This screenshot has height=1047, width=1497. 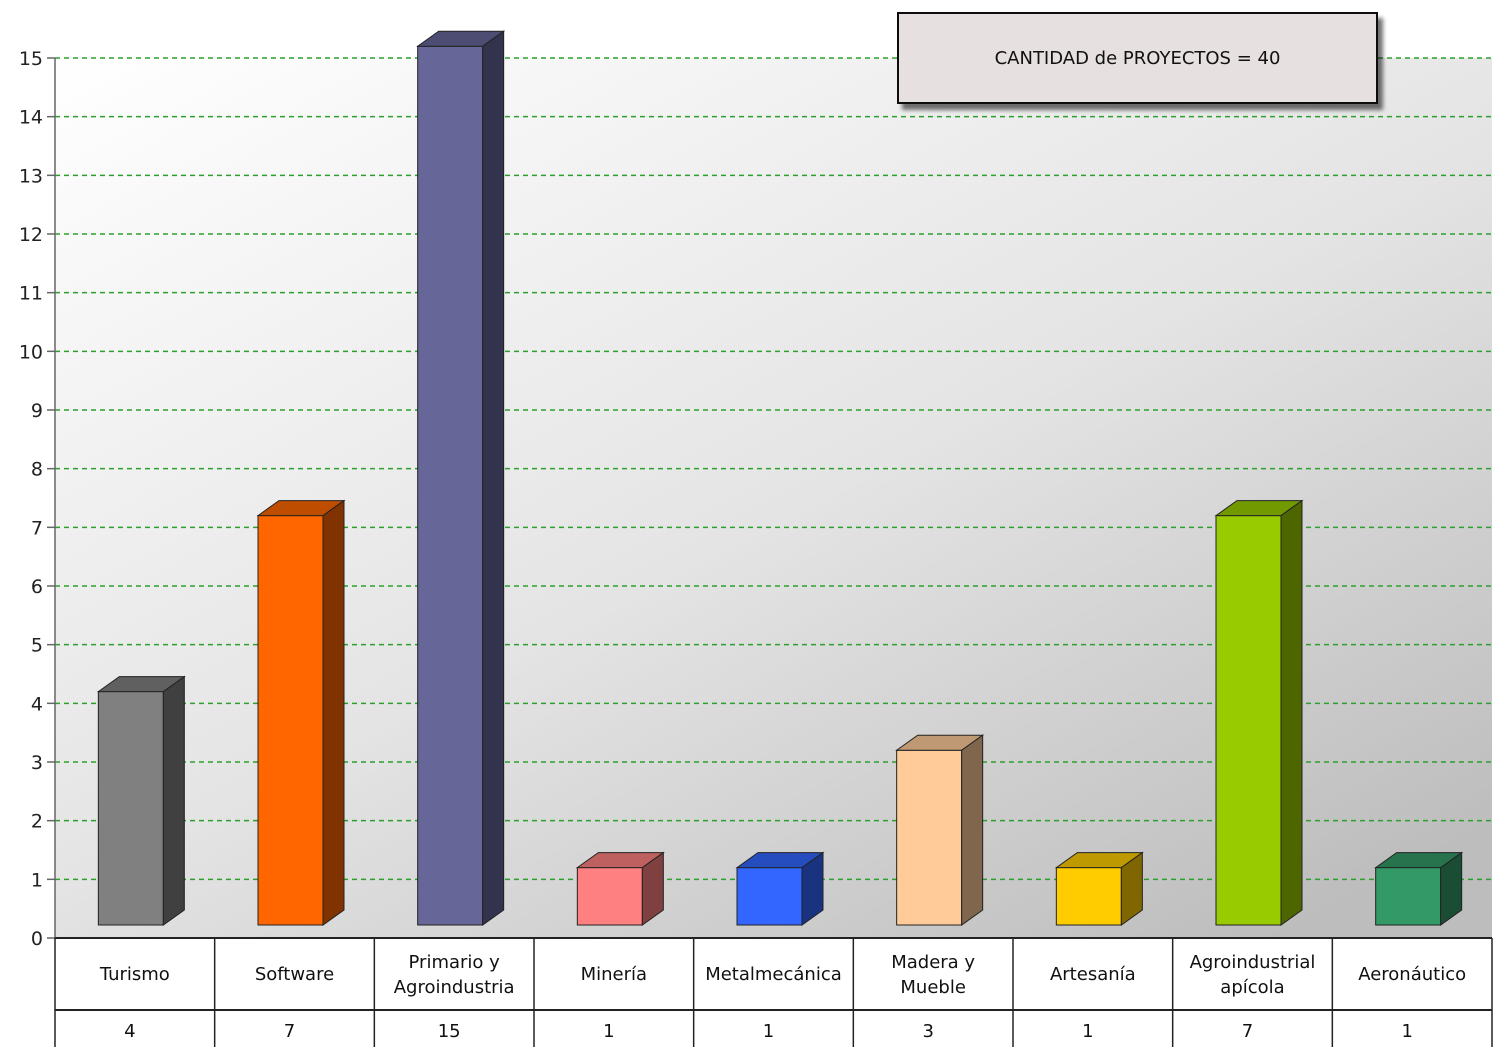 I want to click on annotation-box: CANTIDAD de PROYECTOS = 40, so click(x=1137, y=58).